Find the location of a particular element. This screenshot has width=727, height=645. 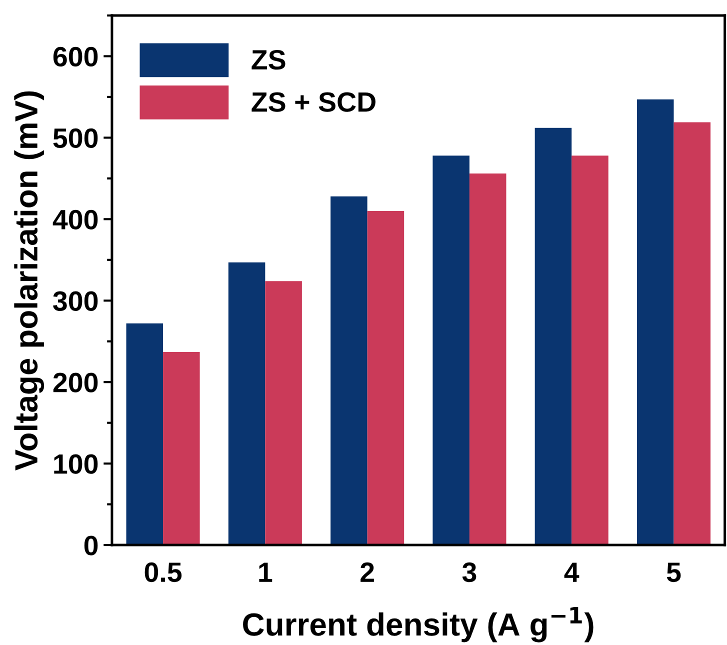

x-tick-label: 1 is located at coordinates (265, 572).